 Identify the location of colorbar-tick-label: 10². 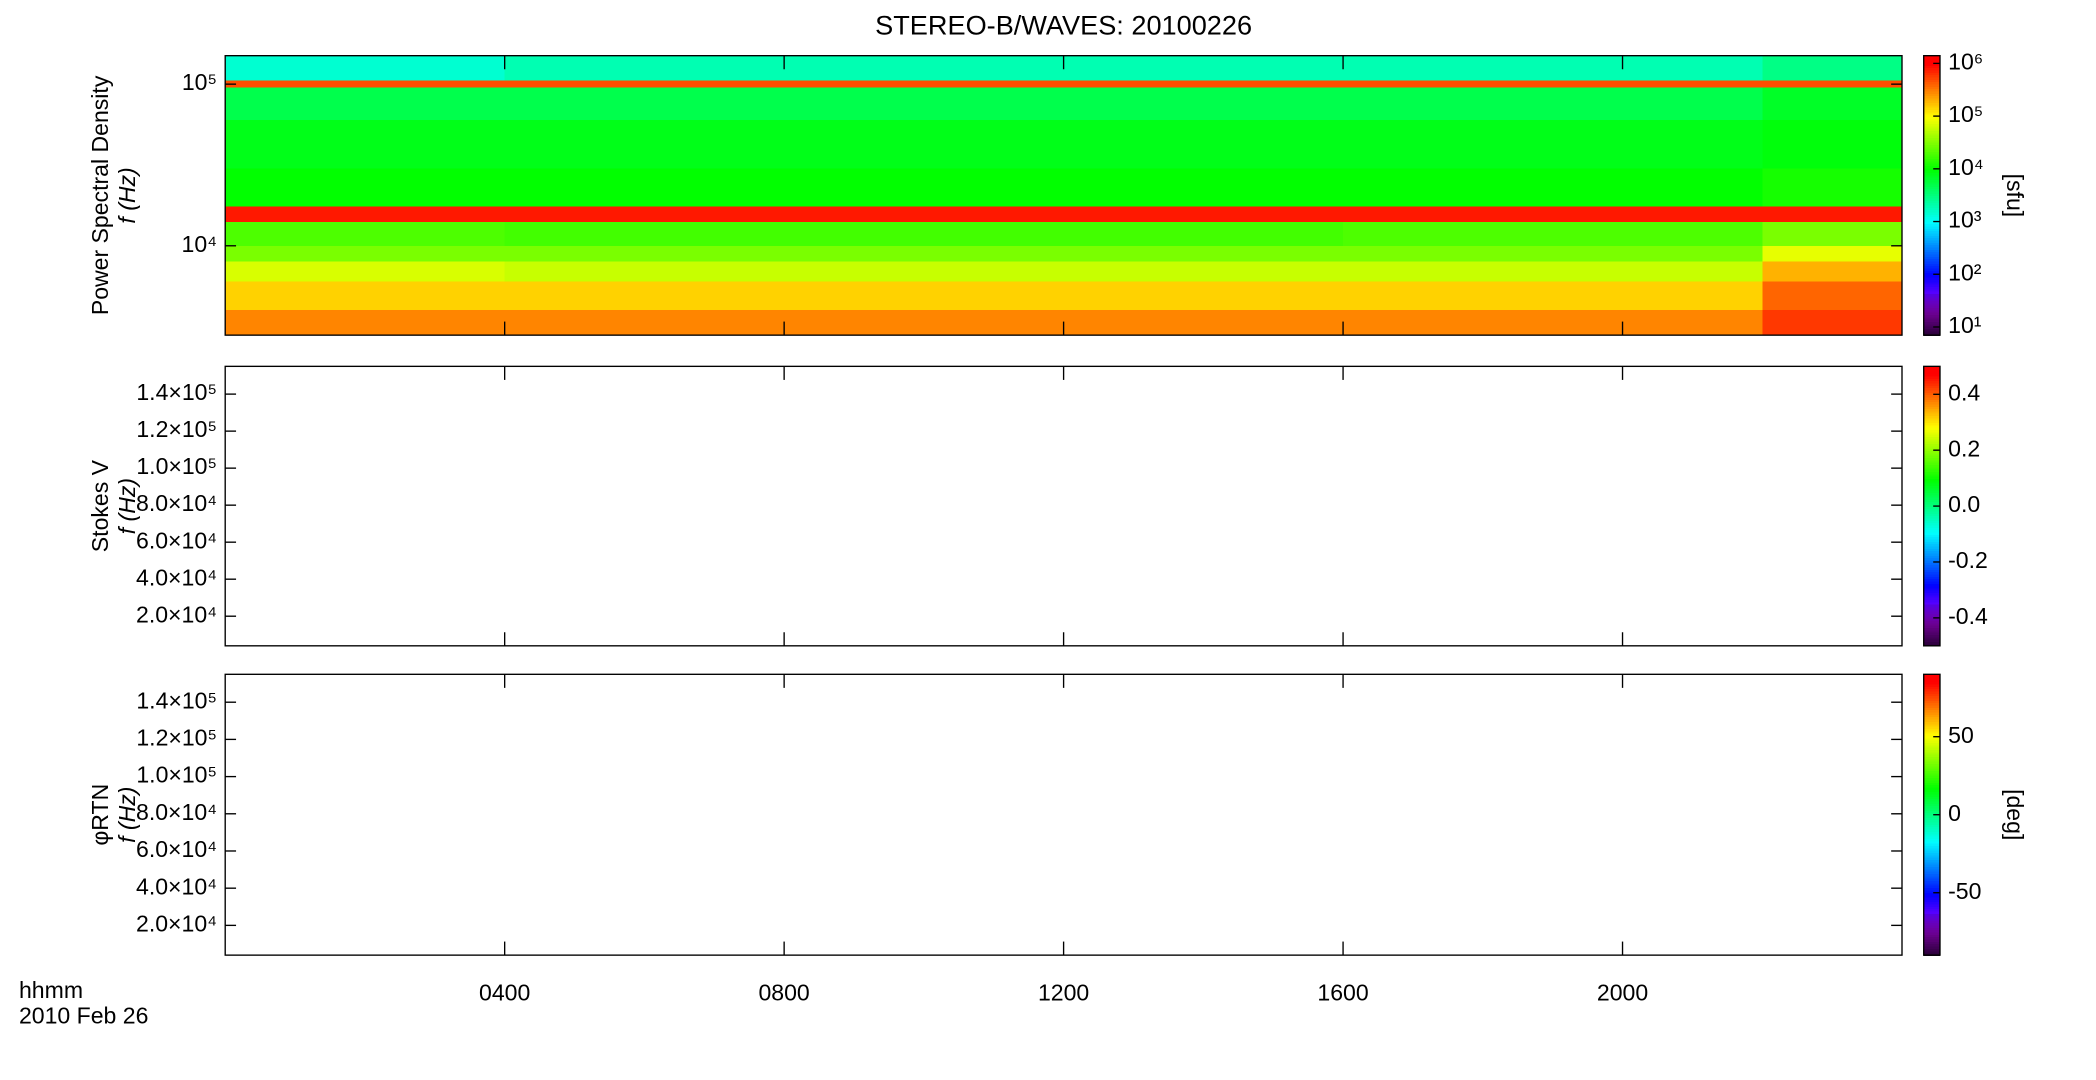
(1965, 272).